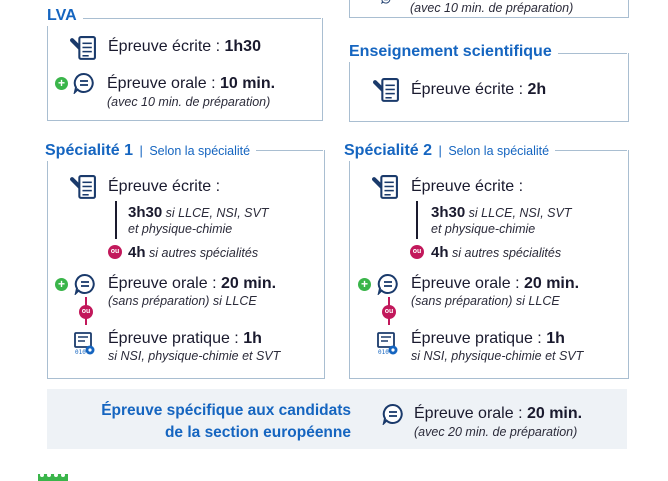  I want to click on spe1-practical: Épreuve pratique : 1h, so click(185, 338).